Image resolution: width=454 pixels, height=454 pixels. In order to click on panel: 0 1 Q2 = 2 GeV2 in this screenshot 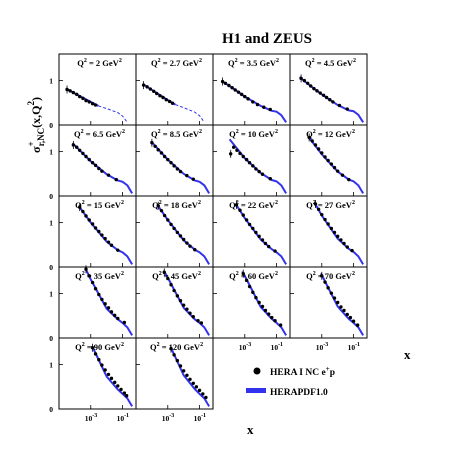, I will do `click(93, 91)`.